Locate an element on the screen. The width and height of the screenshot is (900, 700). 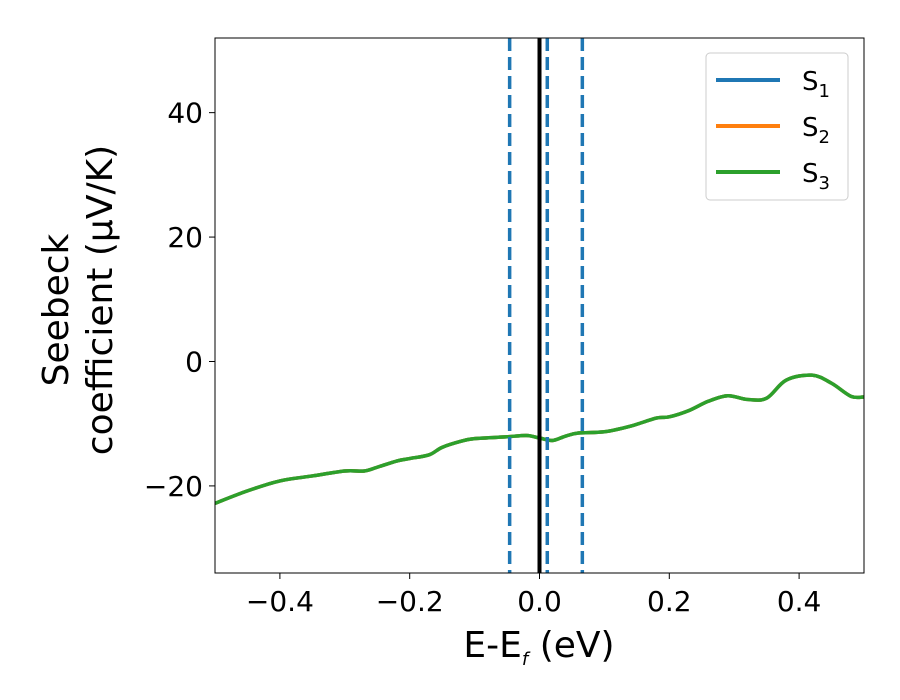
y-tick-label: 0 is located at coordinates (194, 361).